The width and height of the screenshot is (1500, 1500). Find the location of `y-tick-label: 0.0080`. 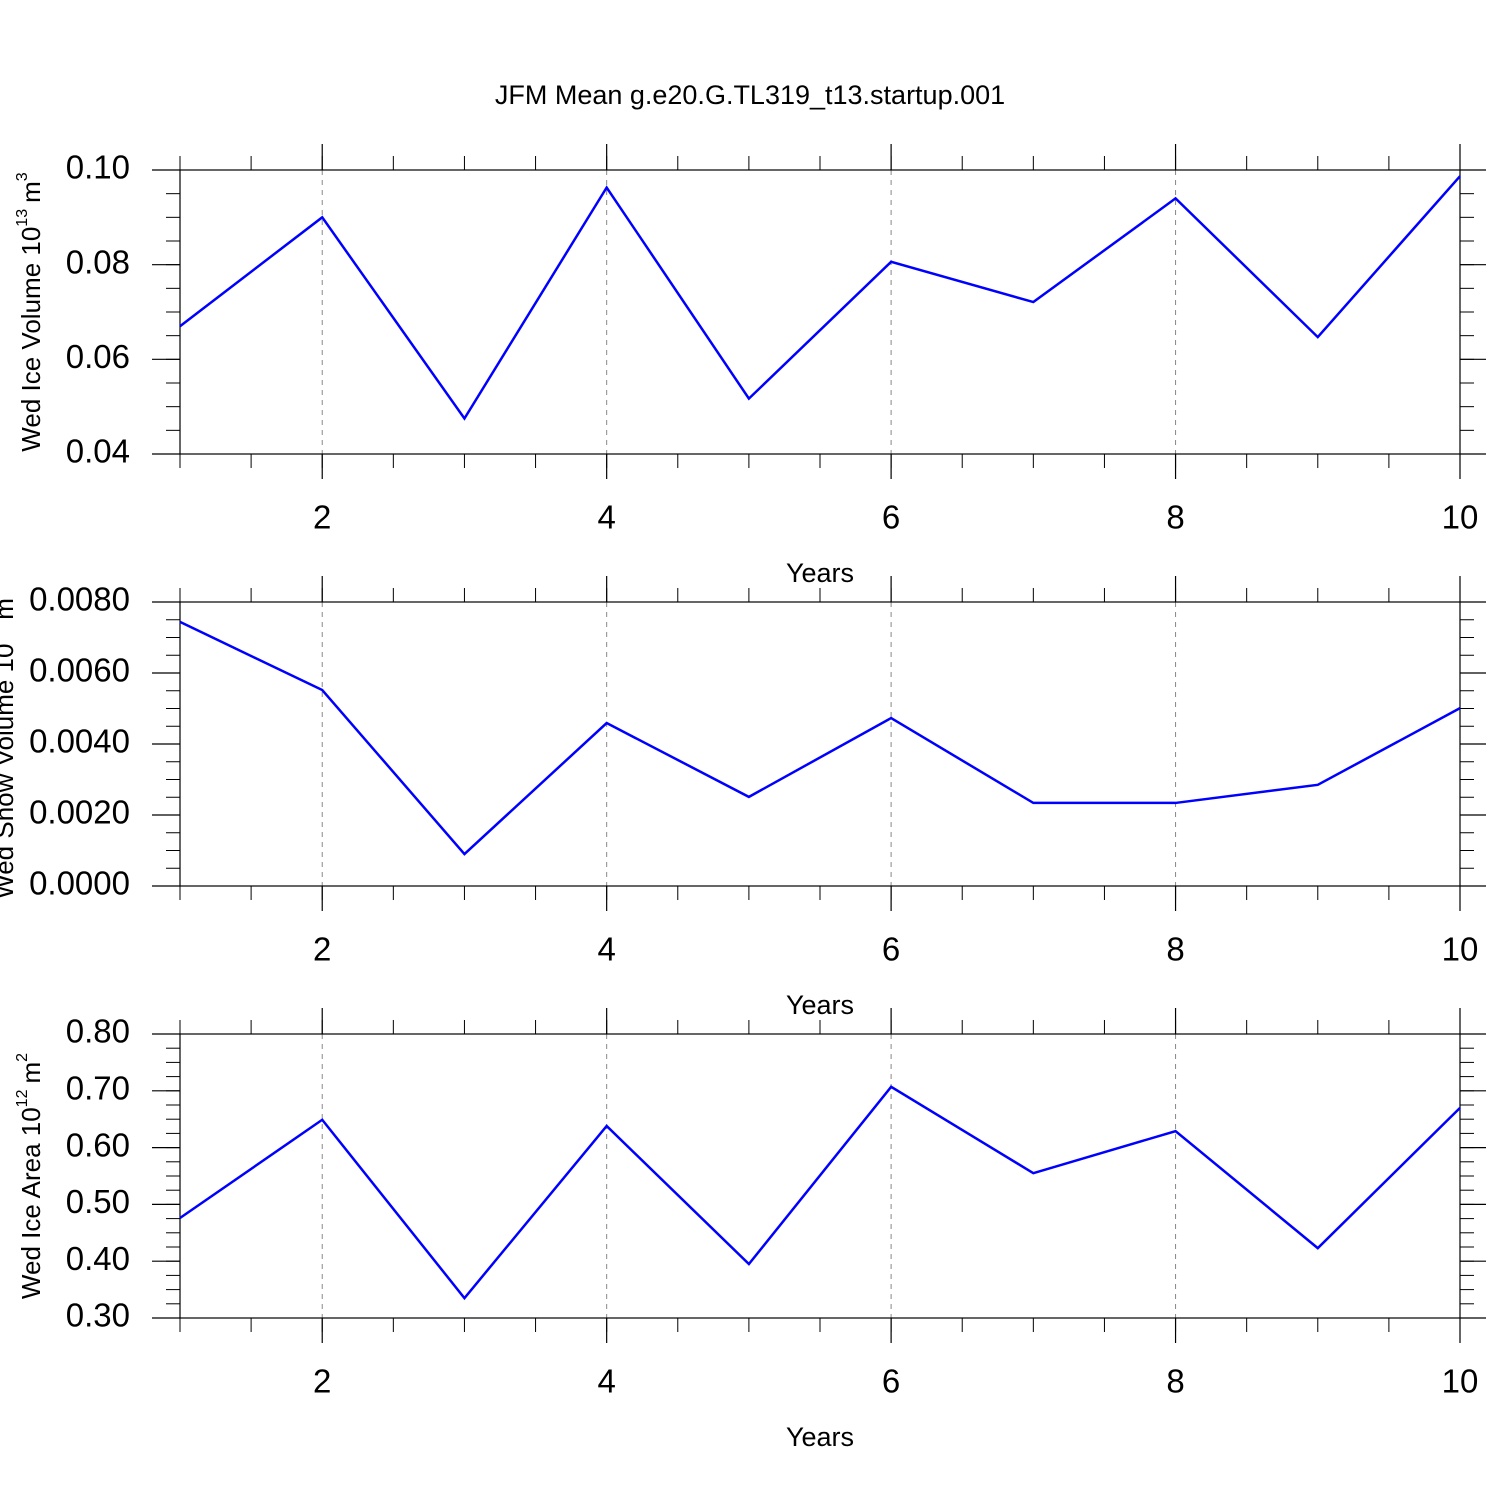

y-tick-label: 0.0080 is located at coordinates (79, 599).